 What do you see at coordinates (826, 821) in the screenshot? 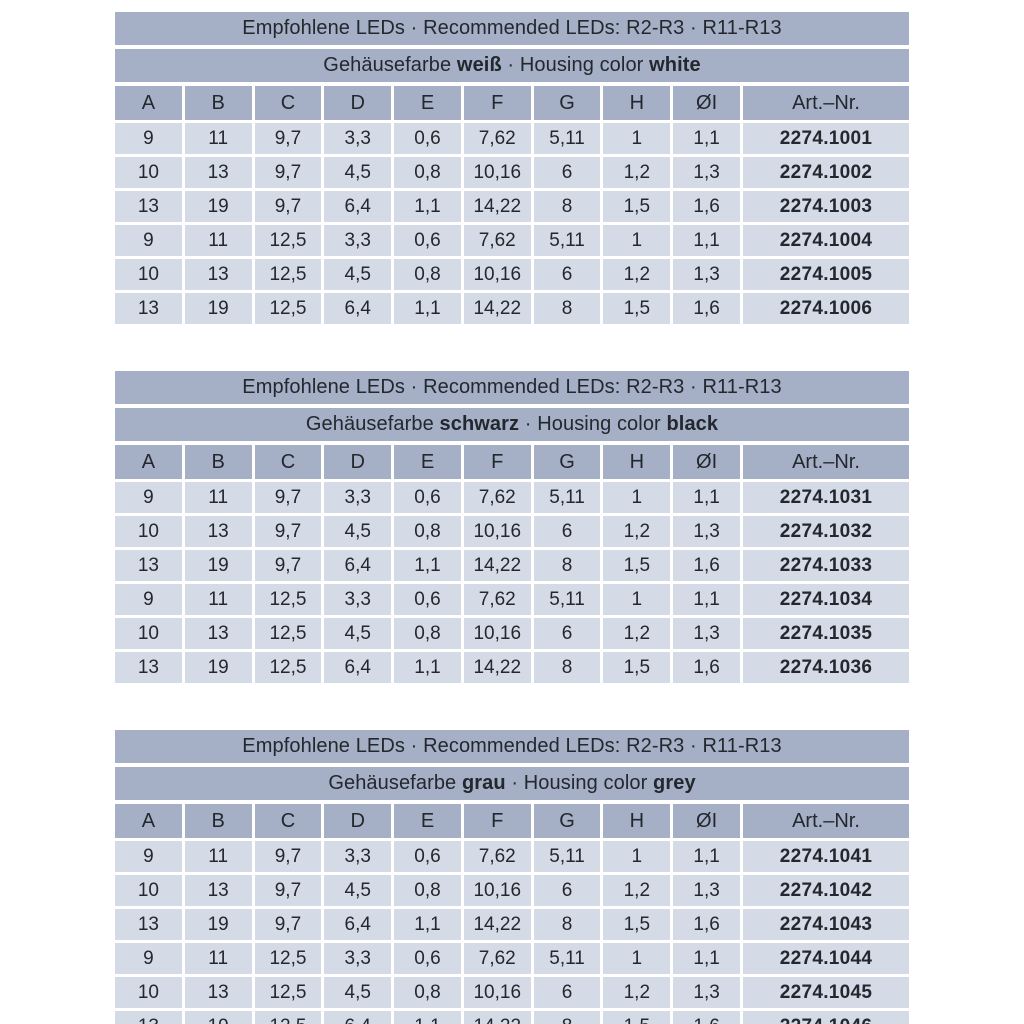
I see `column-header-art-nr: Art.–Nr.` at bounding box center [826, 821].